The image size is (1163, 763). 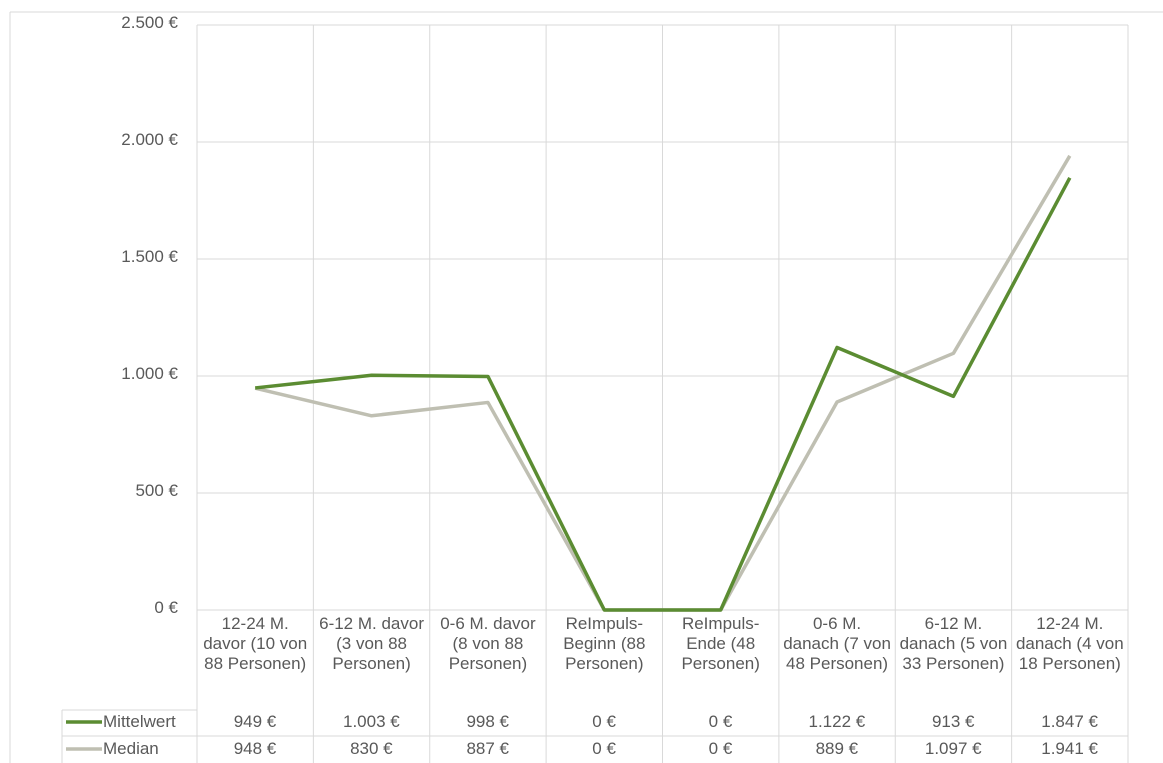 What do you see at coordinates (156, 490) in the screenshot?
I see `y-tick-label: 500 €` at bounding box center [156, 490].